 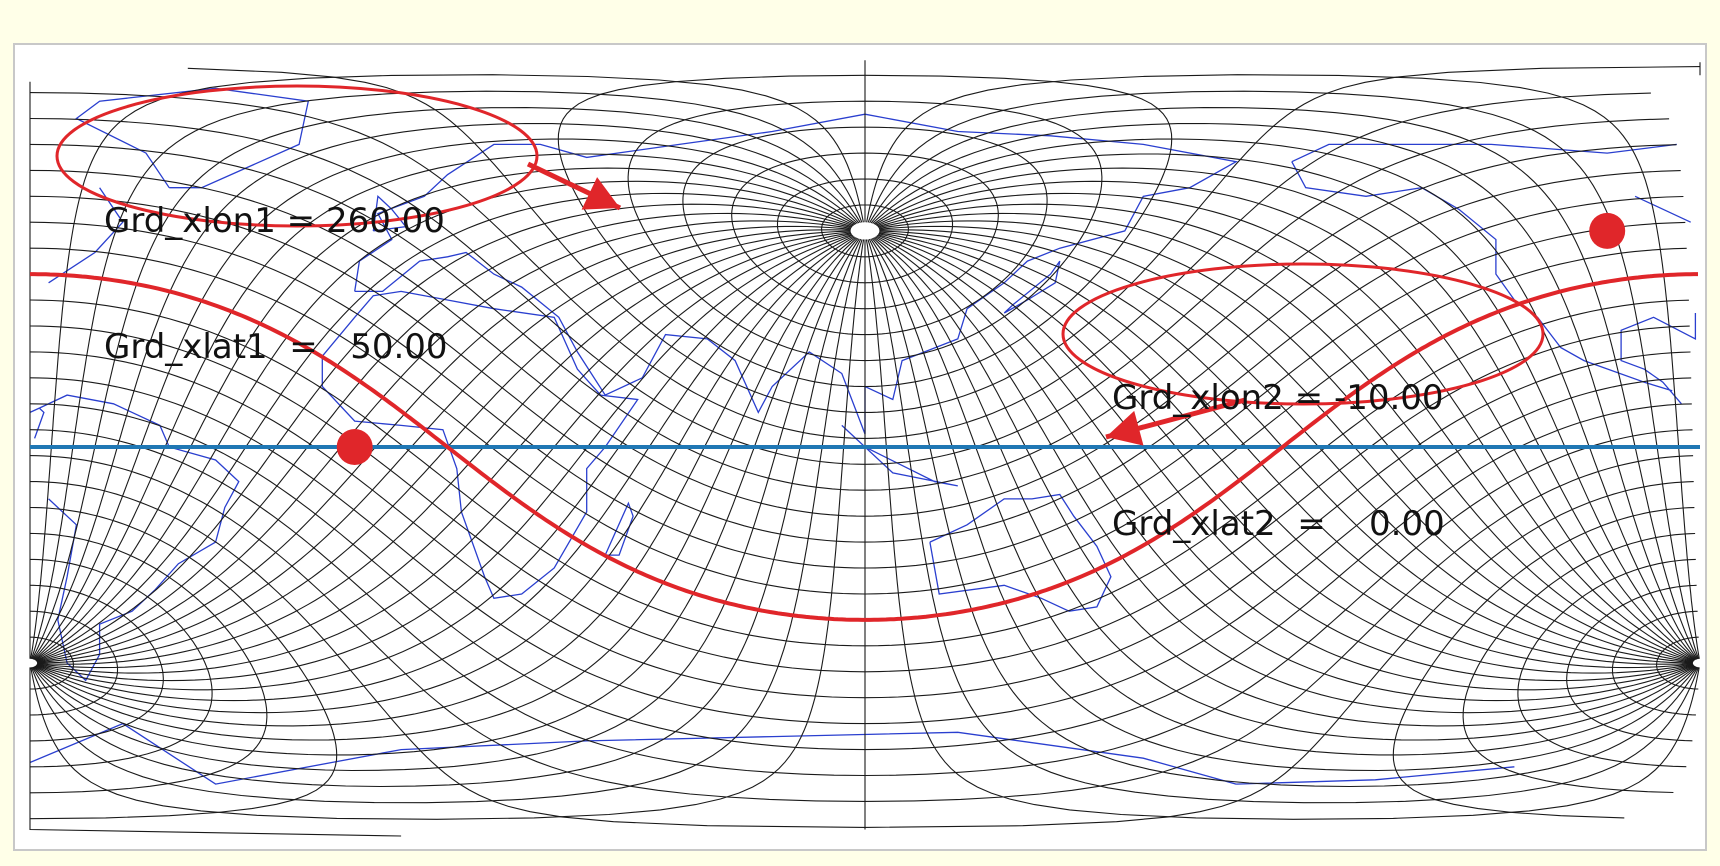 What do you see at coordinates (1607, 230) in the screenshot?
I see `point-1-marker` at bounding box center [1607, 230].